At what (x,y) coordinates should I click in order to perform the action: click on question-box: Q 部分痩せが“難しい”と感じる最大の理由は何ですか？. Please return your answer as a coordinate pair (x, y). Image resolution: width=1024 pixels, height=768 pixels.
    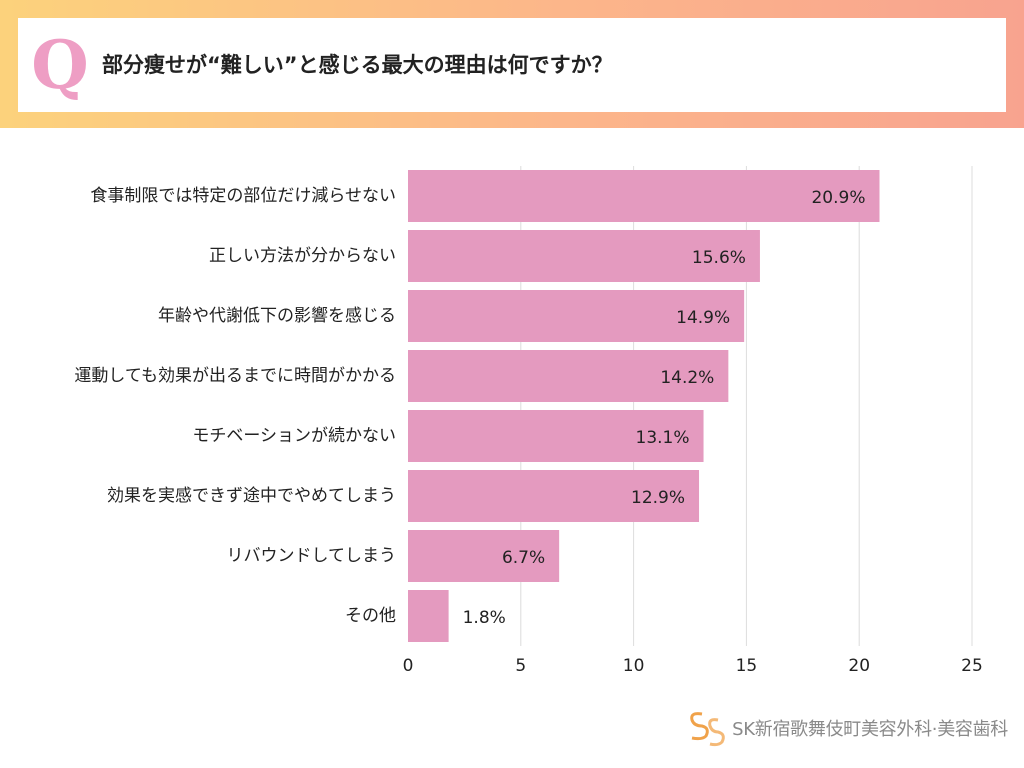
    Looking at the image, I should click on (512, 65).